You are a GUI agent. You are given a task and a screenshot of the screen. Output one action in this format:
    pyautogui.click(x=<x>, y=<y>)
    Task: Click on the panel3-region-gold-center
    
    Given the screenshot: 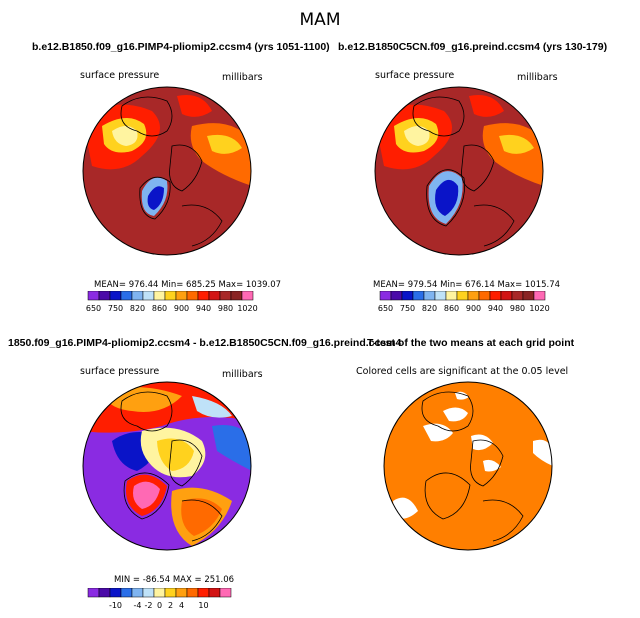 What is the action you would take?
    pyautogui.click(x=175, y=454)
    